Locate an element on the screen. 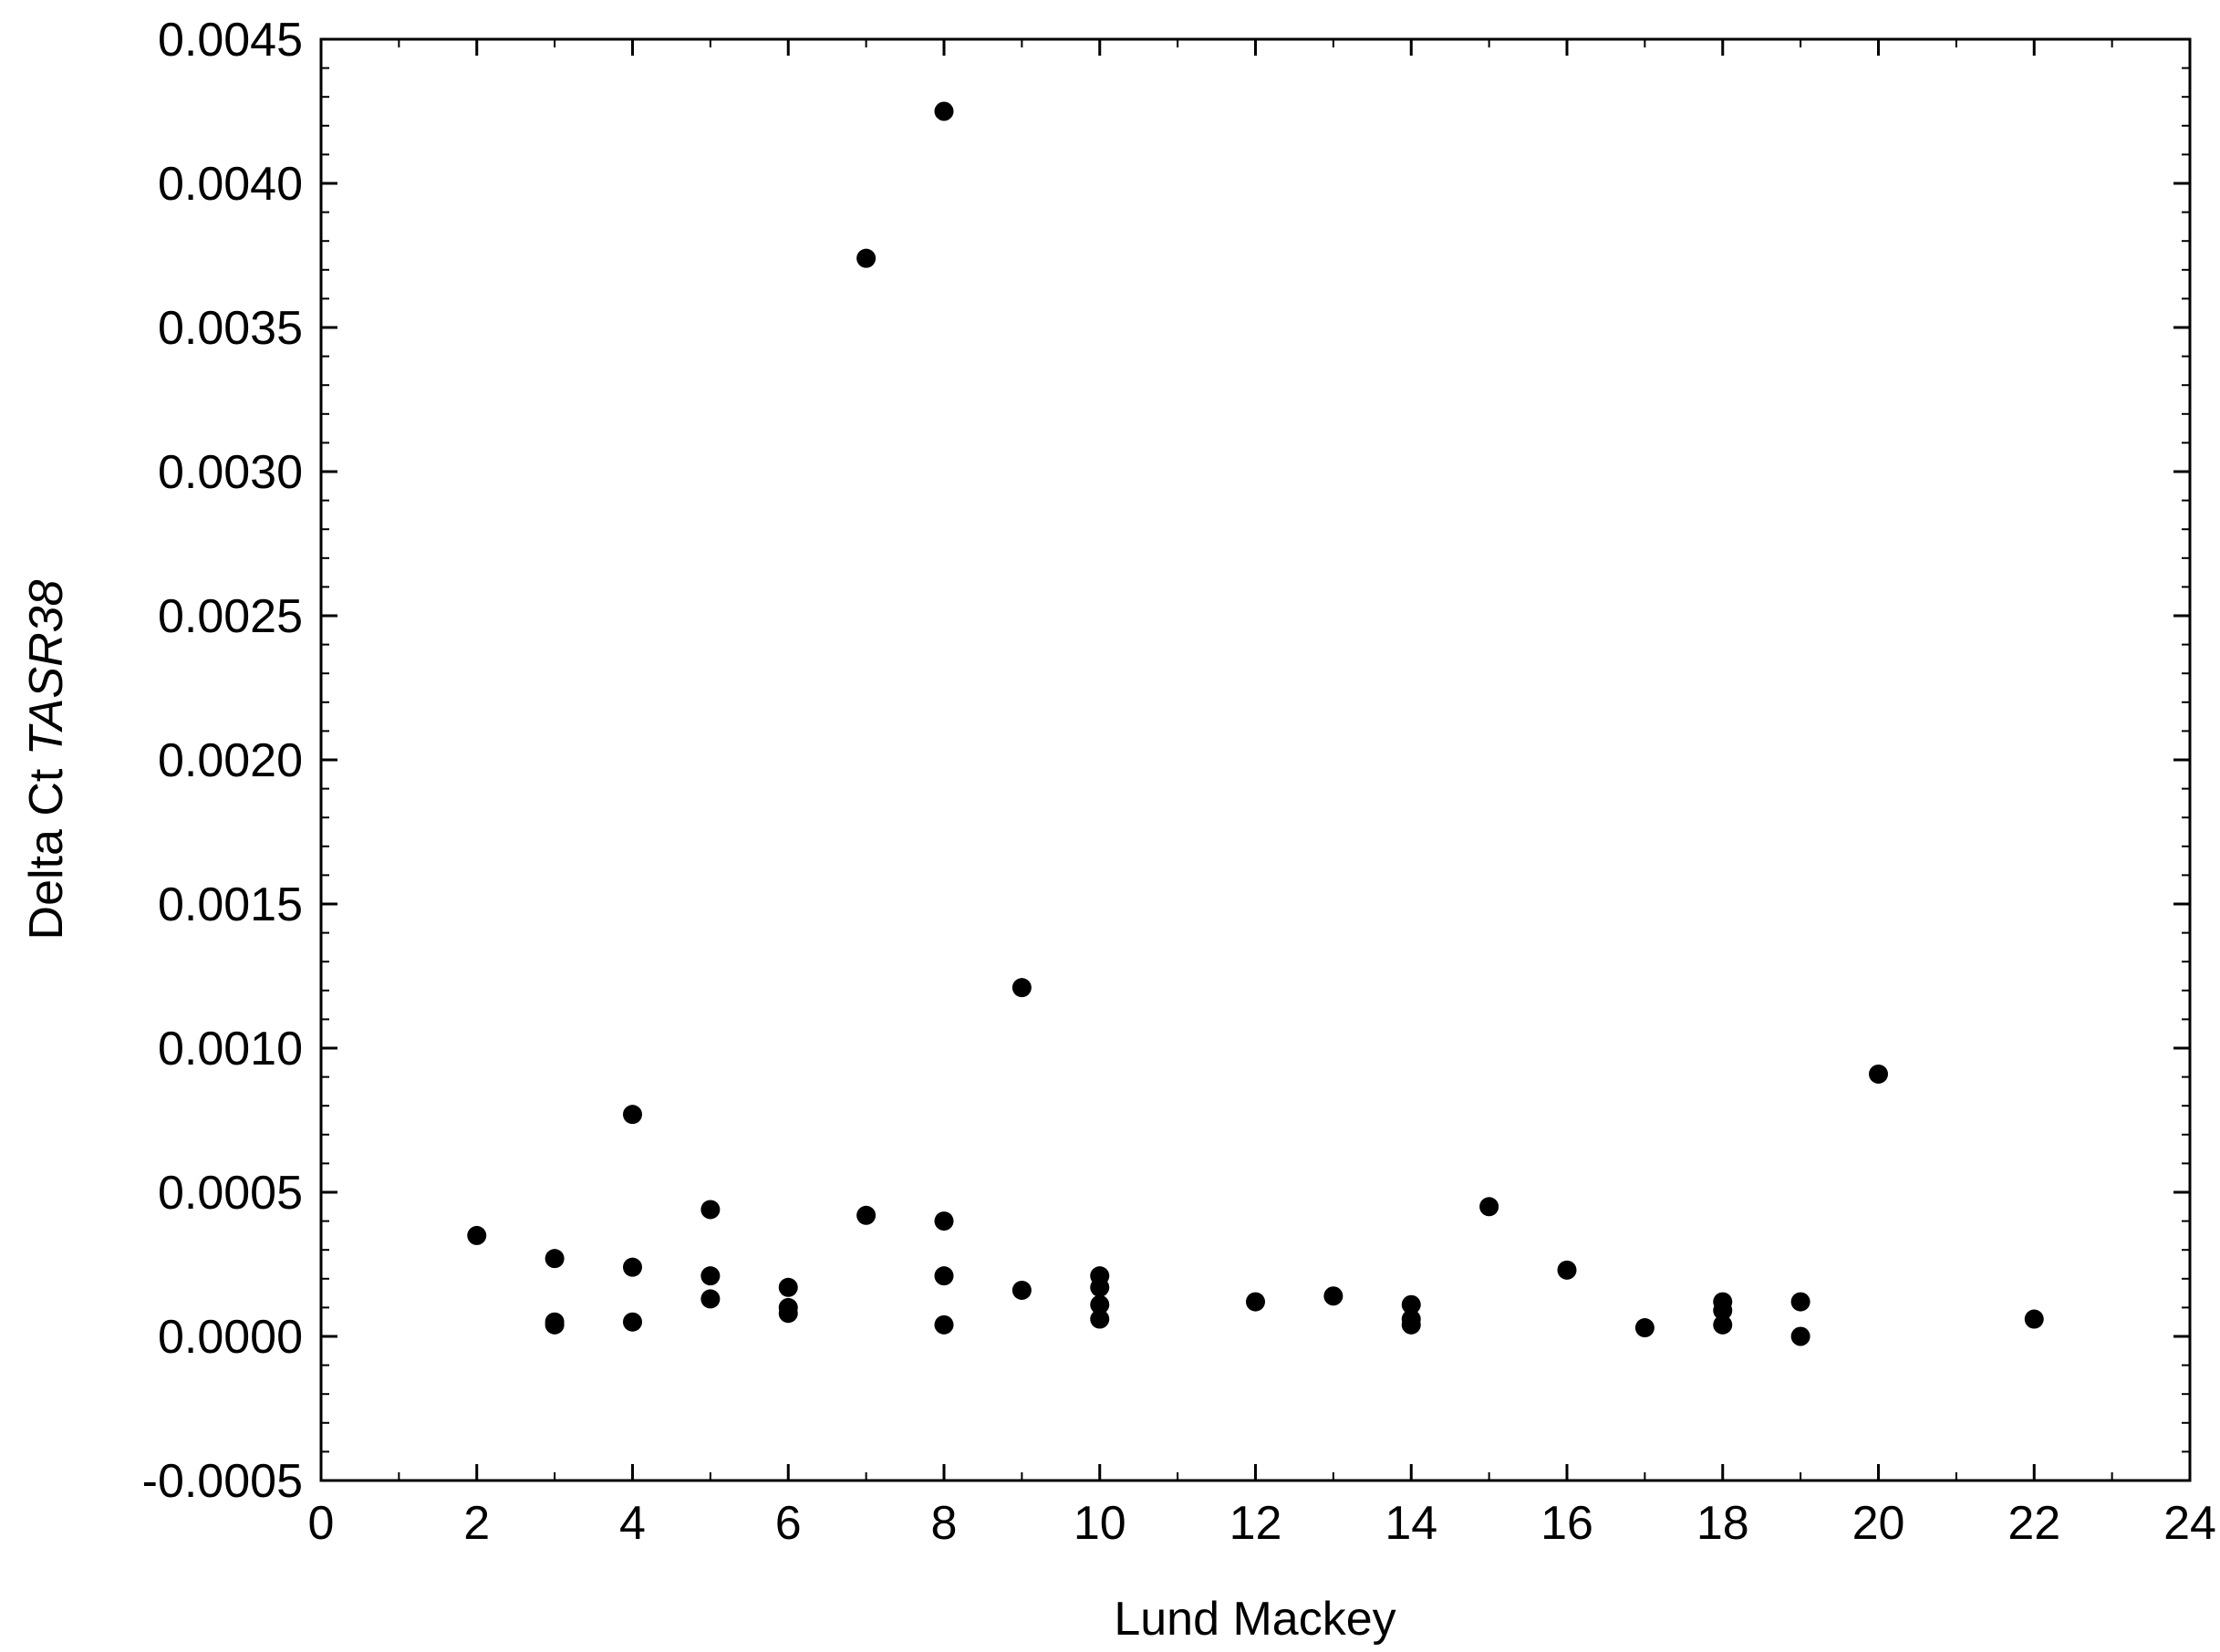 Image resolution: width=2220 pixels, height=1652 pixels. y-tick-label: 0.0025 is located at coordinates (230, 616).